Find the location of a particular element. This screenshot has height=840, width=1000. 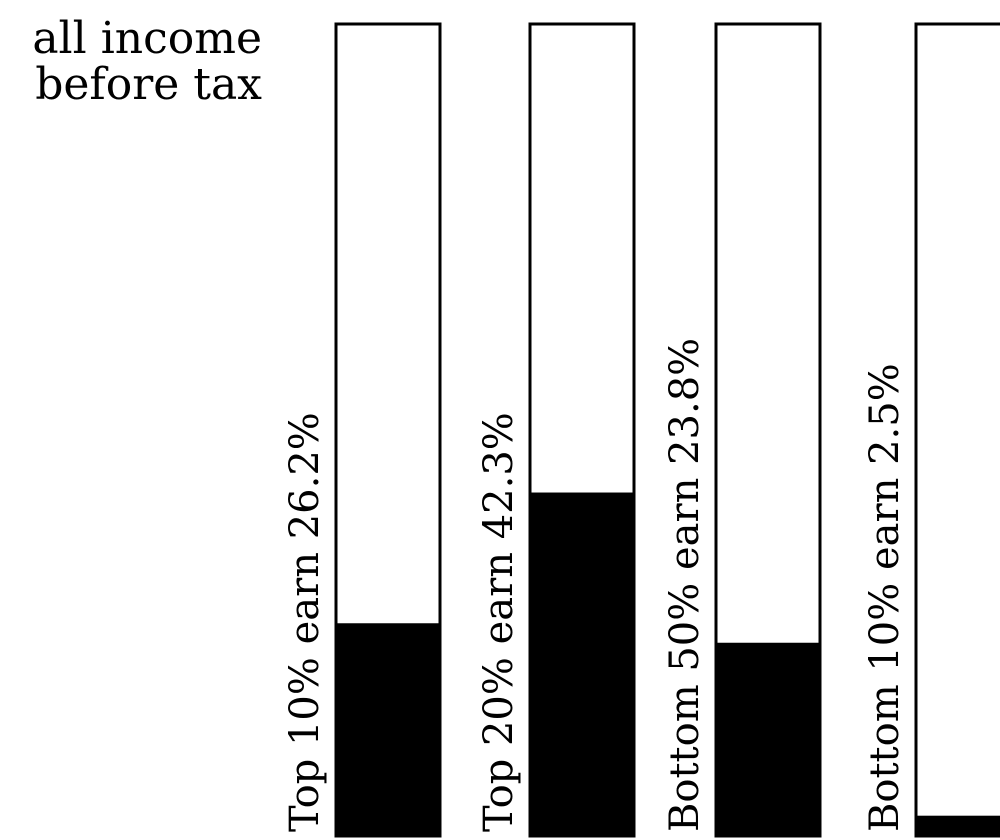

bar-label: Top 20% earn 42.3% is located at coordinates (499, 622).